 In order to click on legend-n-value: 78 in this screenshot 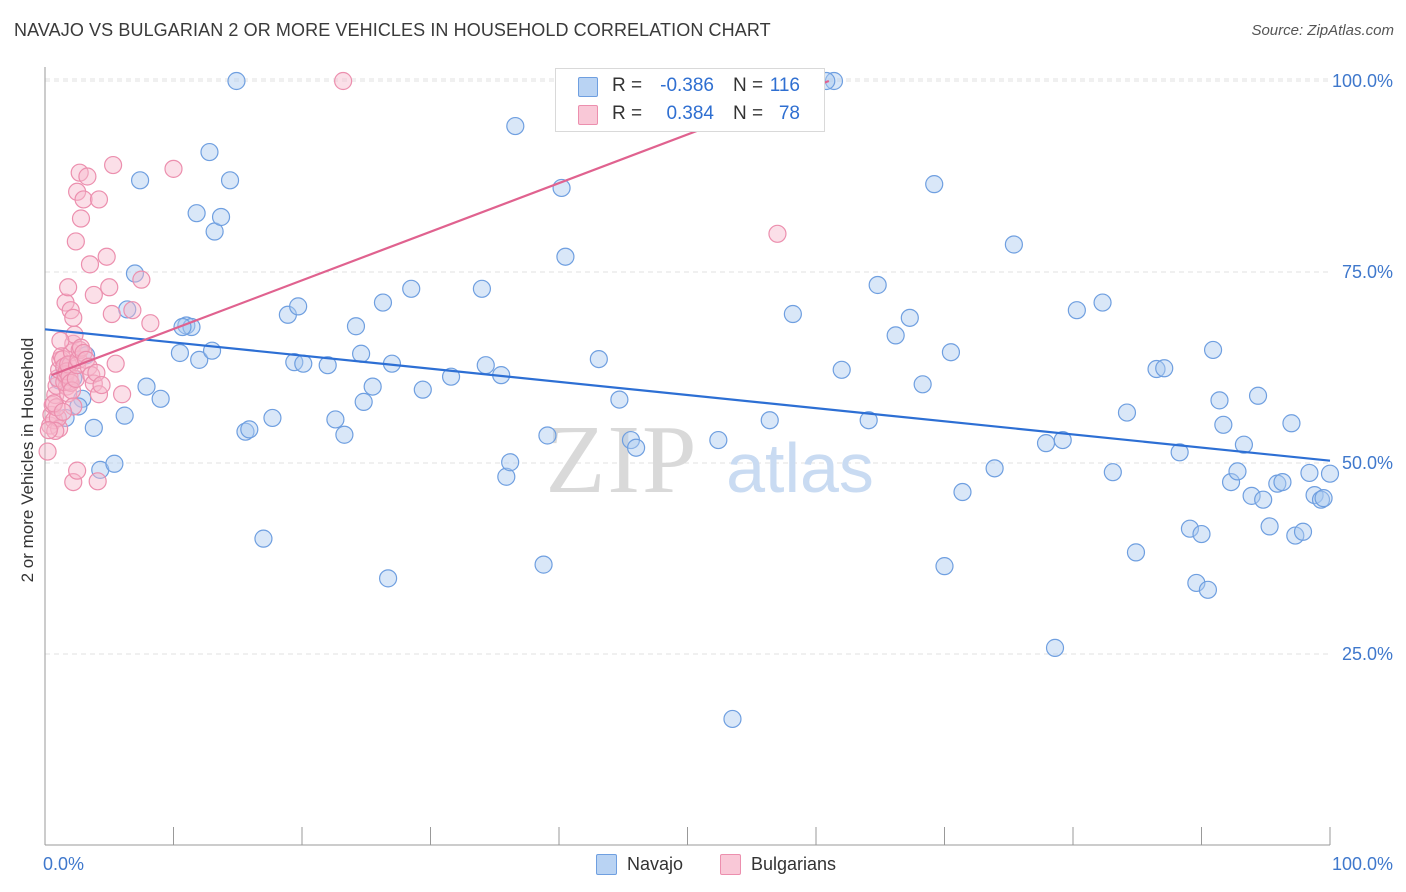, I will do `click(789, 113)`.